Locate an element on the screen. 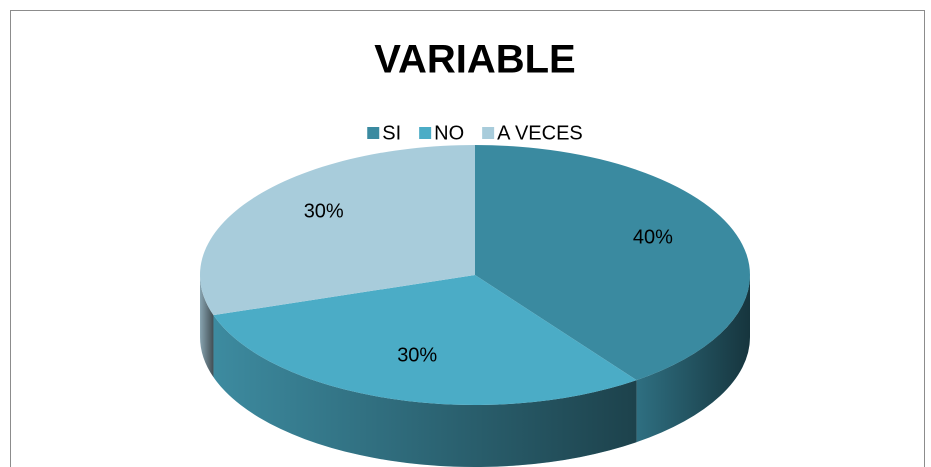 The width and height of the screenshot is (931, 467). legend-item: SI is located at coordinates (384, 133).